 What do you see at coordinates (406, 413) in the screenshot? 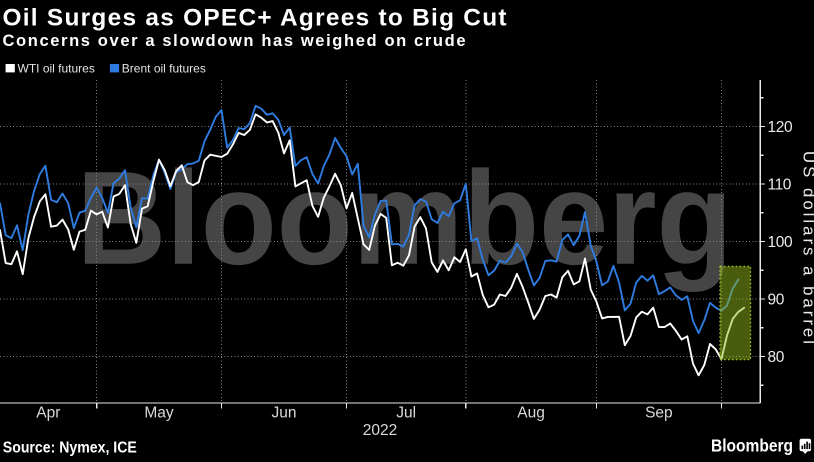
I see `svg-text: Jul` at bounding box center [406, 413].